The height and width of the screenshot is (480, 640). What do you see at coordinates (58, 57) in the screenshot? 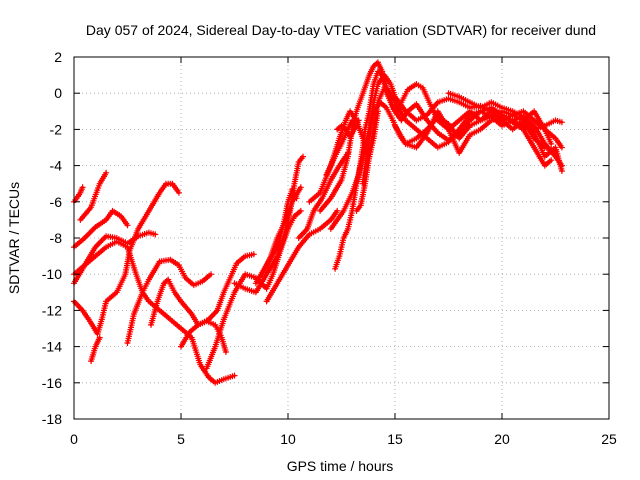
I see `y-tick-label: 2` at bounding box center [58, 57].